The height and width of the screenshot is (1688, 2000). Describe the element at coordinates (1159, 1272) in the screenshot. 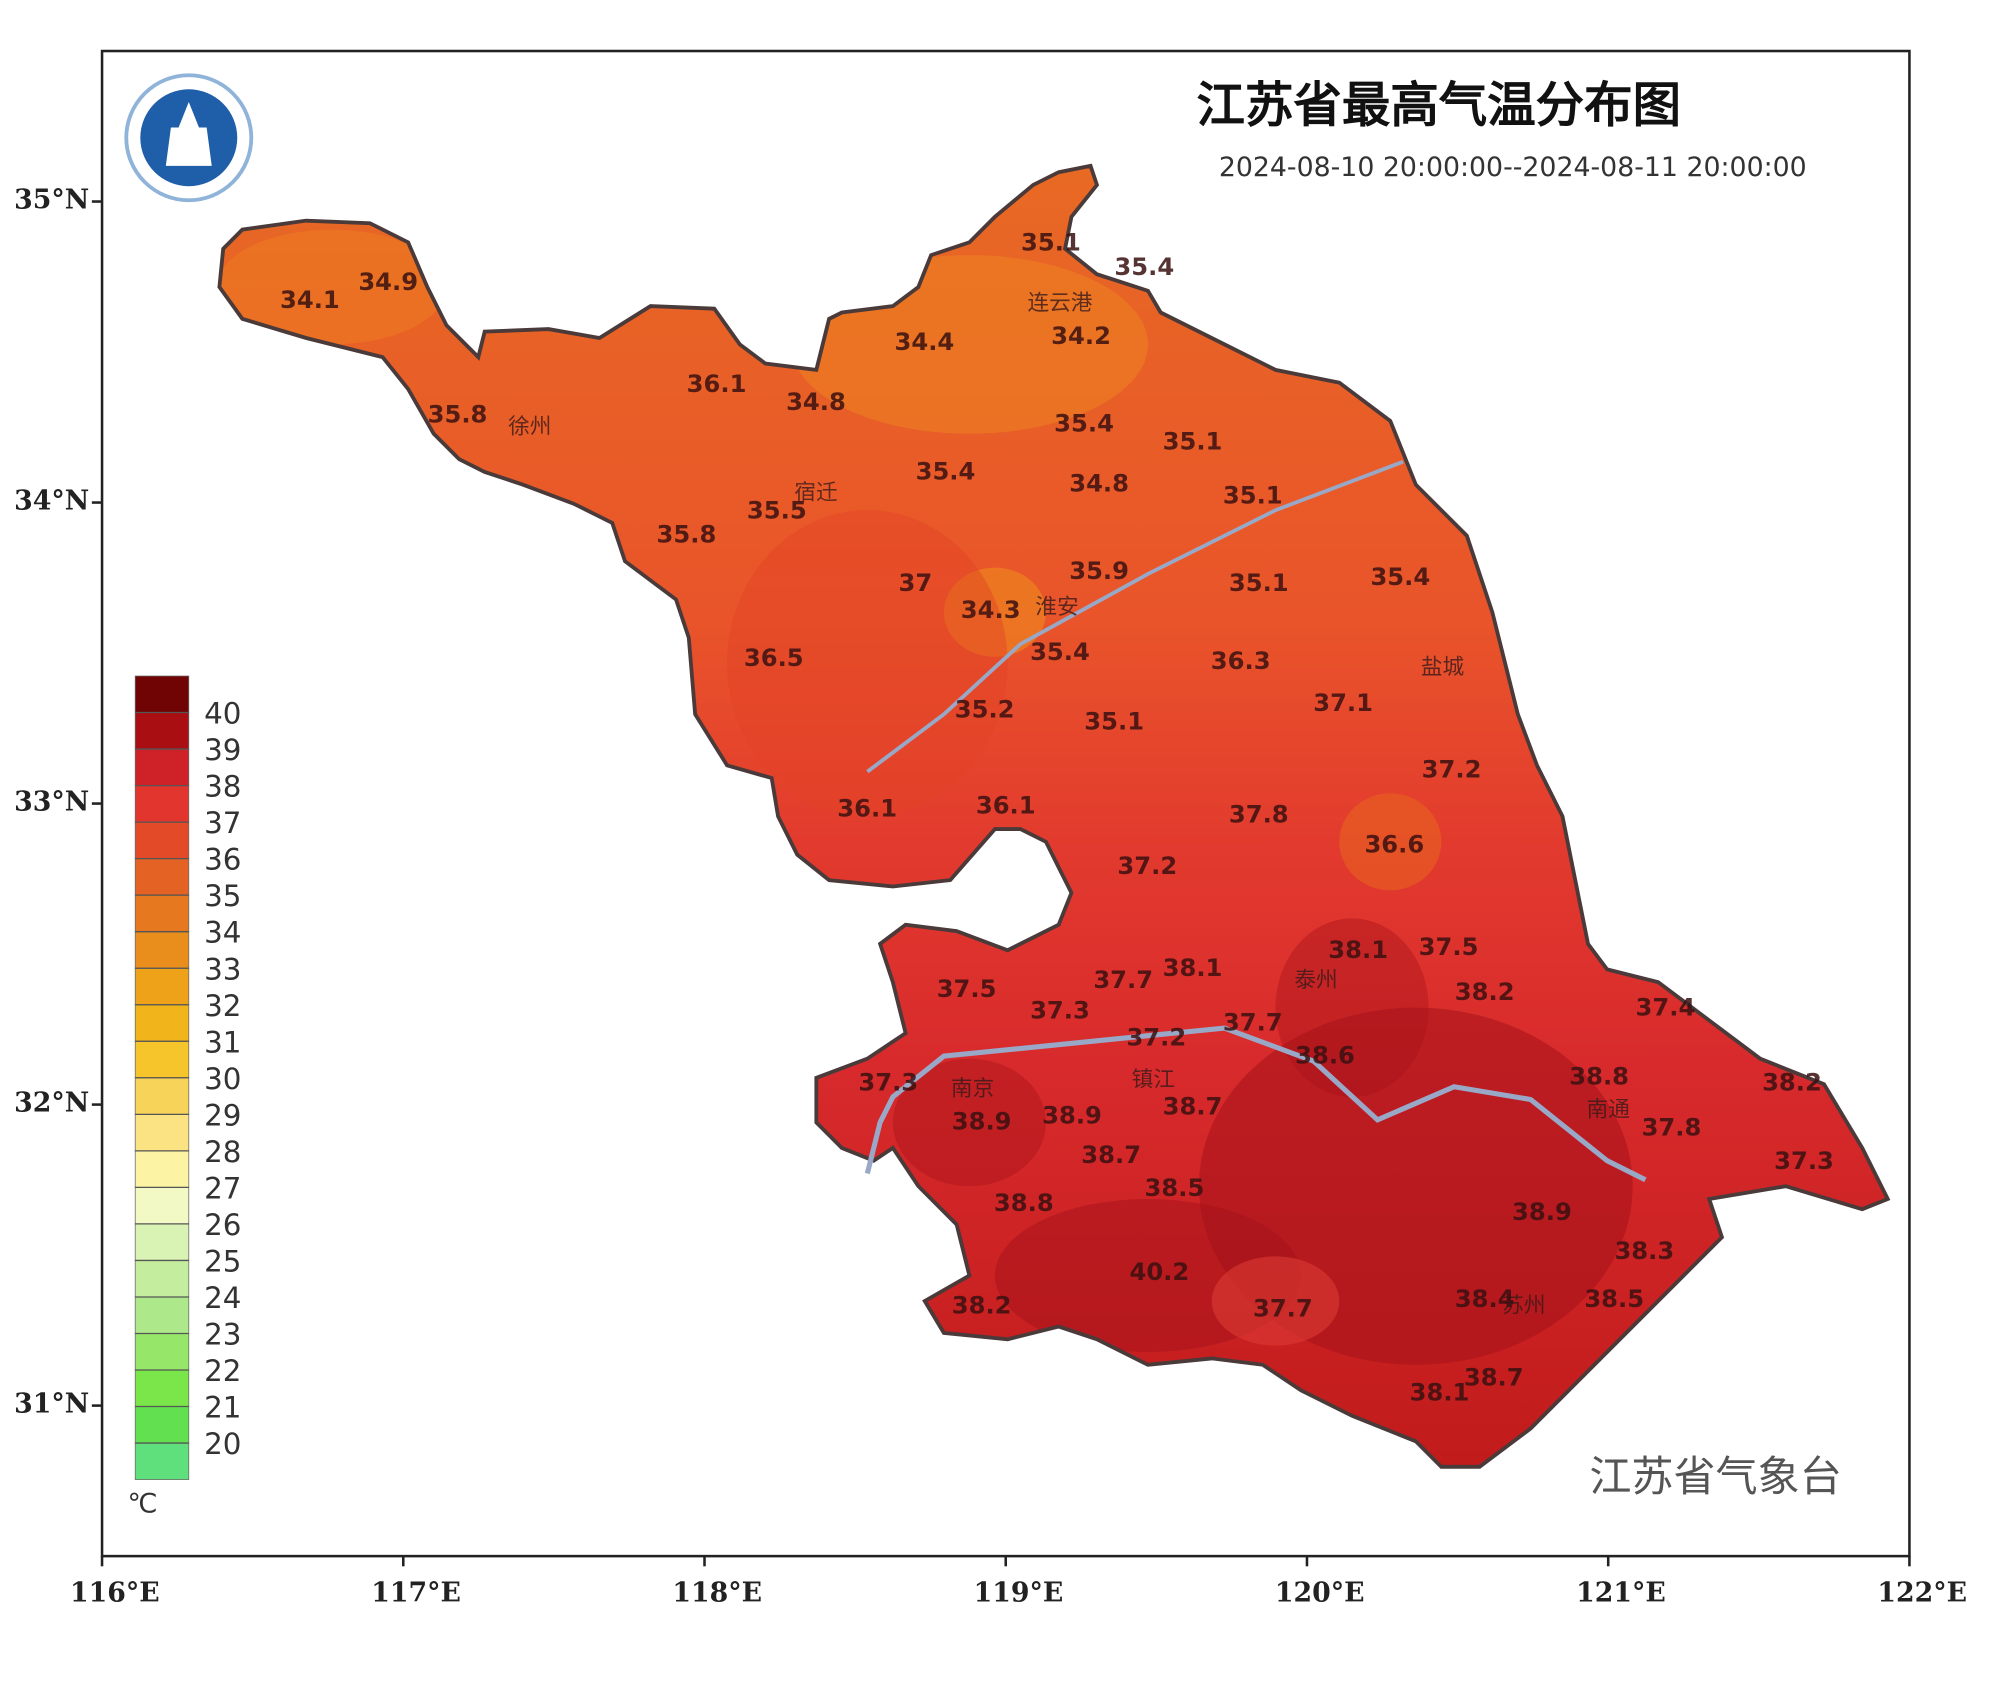

I see `station-value: 40.2` at that location.